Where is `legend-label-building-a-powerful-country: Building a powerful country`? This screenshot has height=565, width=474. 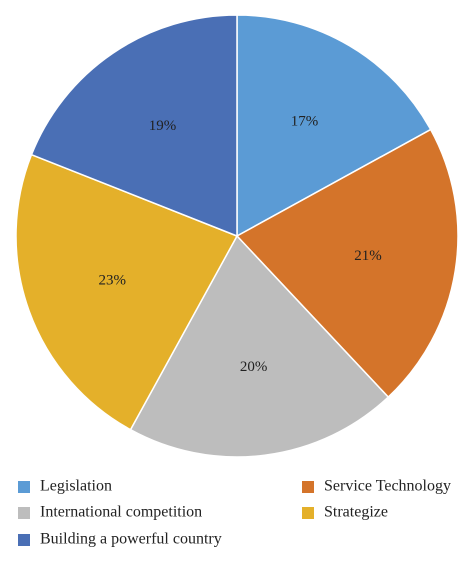 legend-label-building-a-powerful-country: Building a powerful country is located at coordinates (131, 539).